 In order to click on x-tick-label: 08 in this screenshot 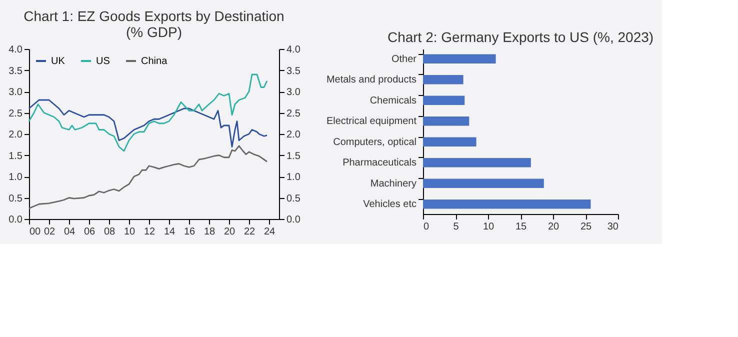, I will do `click(110, 232)`.